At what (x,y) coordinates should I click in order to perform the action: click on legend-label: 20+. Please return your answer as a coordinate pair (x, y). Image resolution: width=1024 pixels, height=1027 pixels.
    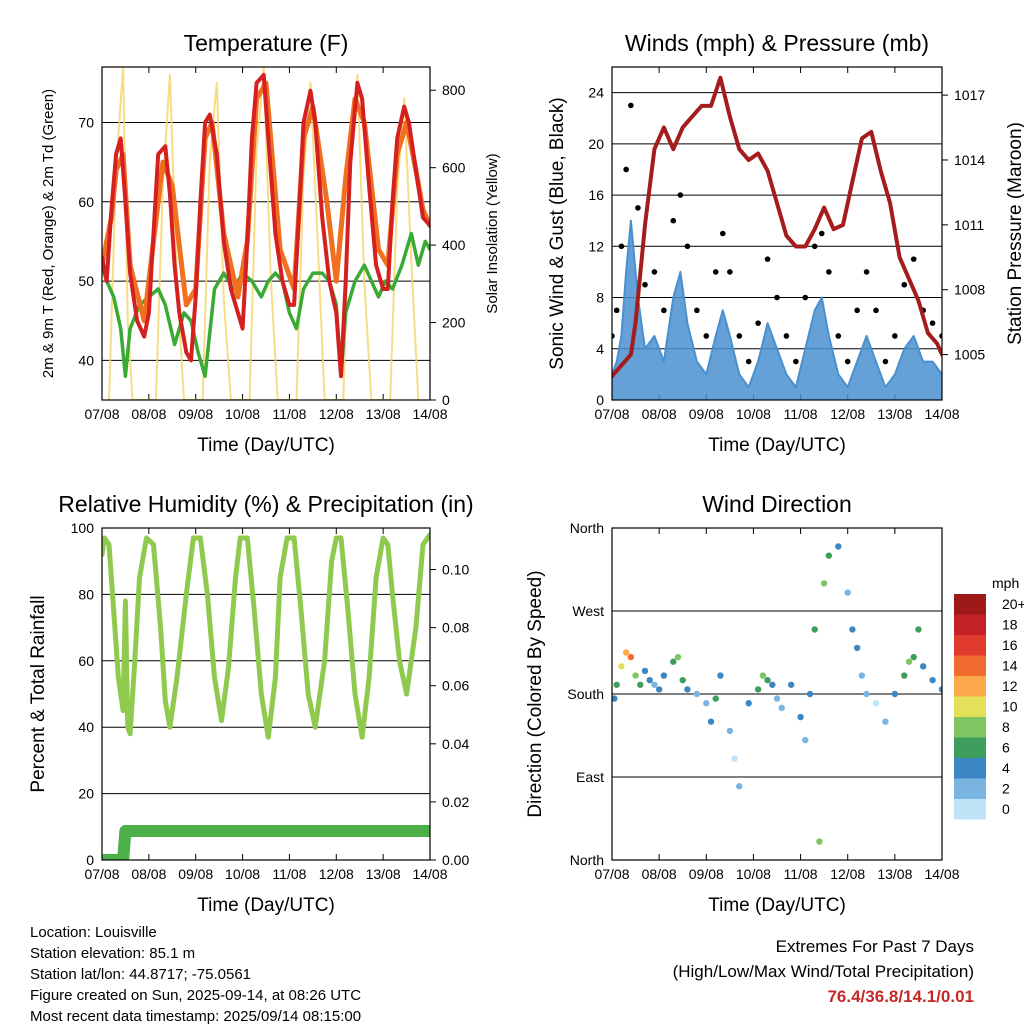
    Looking at the image, I should click on (1013, 604).